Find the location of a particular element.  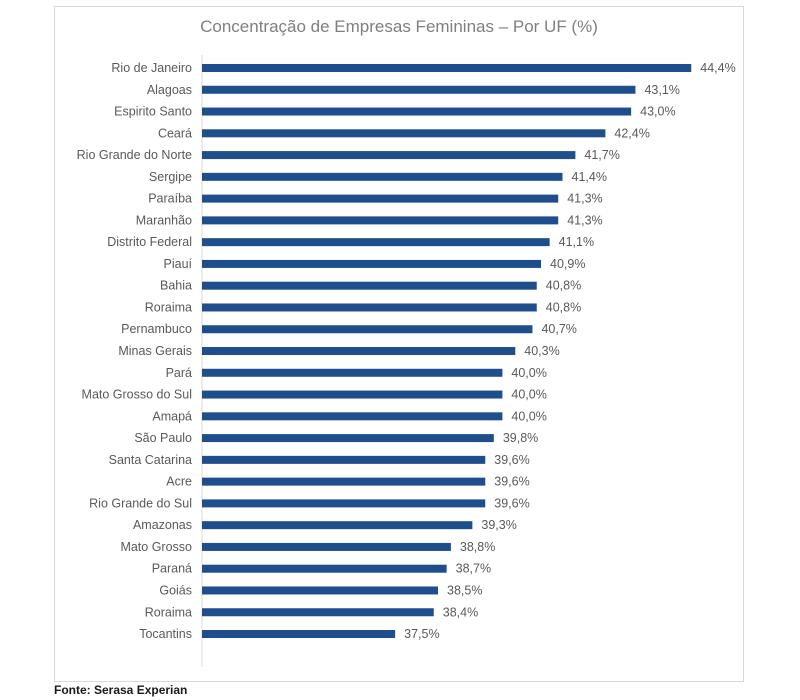

value-label: 40,3% is located at coordinates (541, 351).